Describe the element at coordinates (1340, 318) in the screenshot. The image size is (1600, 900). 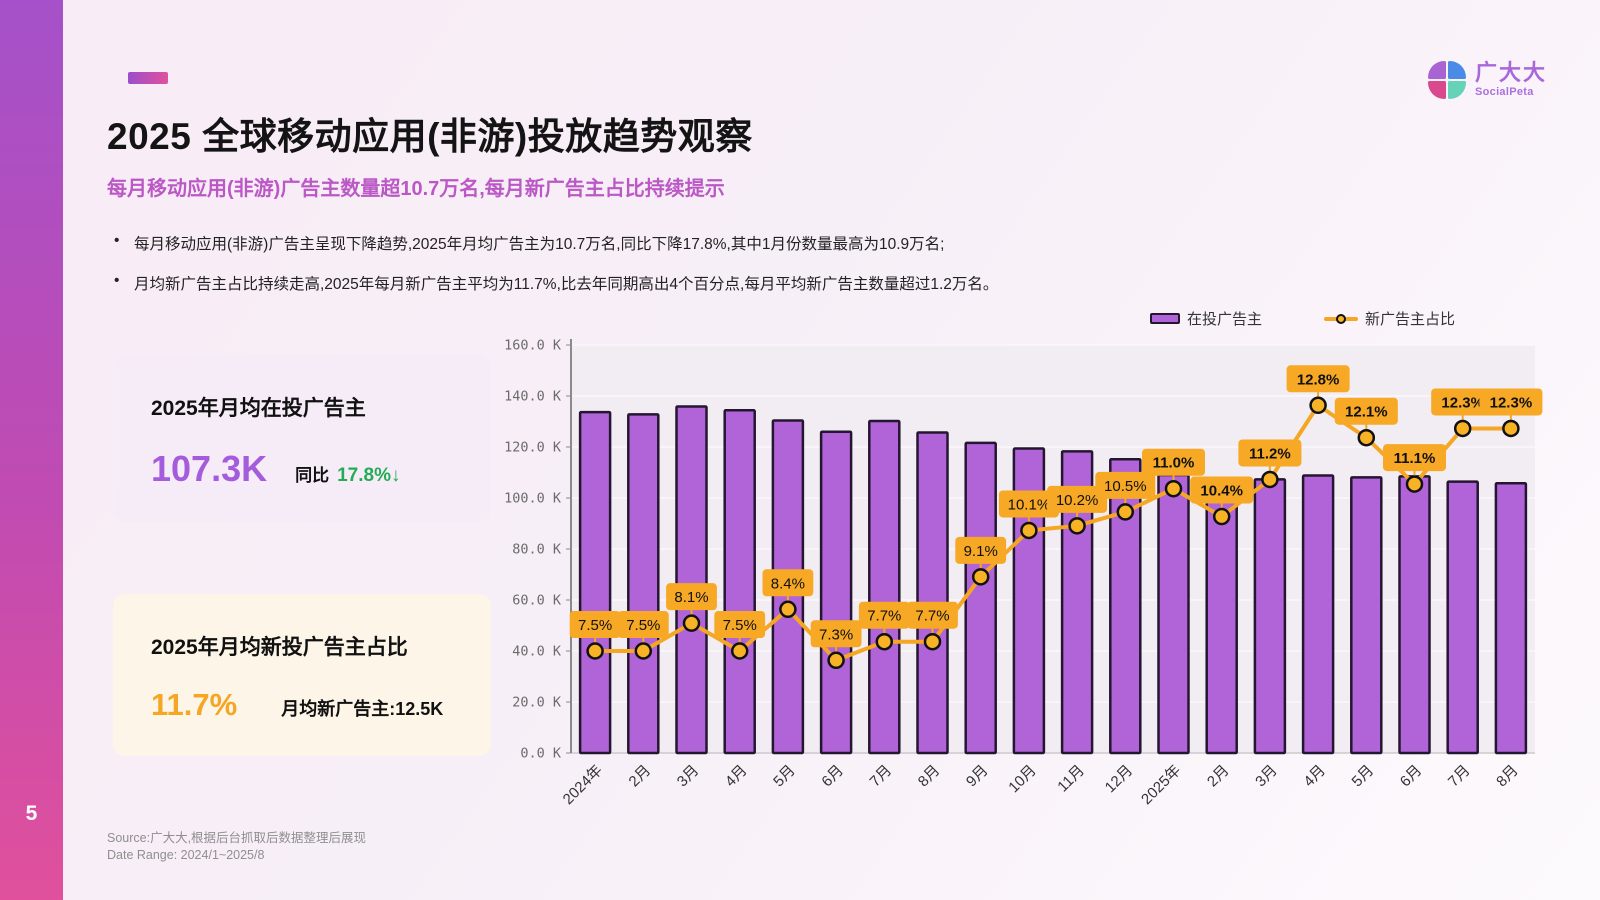
I see `line-swatch-icon` at that location.